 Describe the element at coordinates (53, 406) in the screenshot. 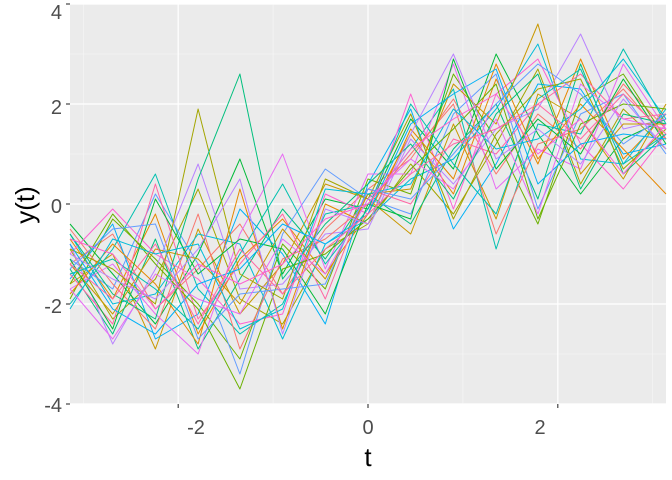

I see `y-tick-label: -4` at that location.